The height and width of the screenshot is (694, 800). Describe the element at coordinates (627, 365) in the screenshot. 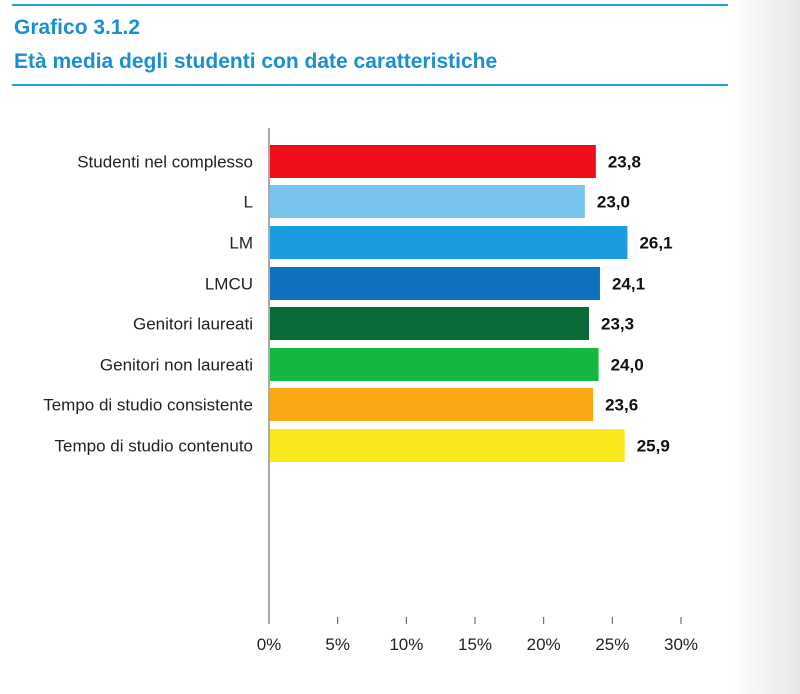

I see `value-label-5: 24,0` at that location.